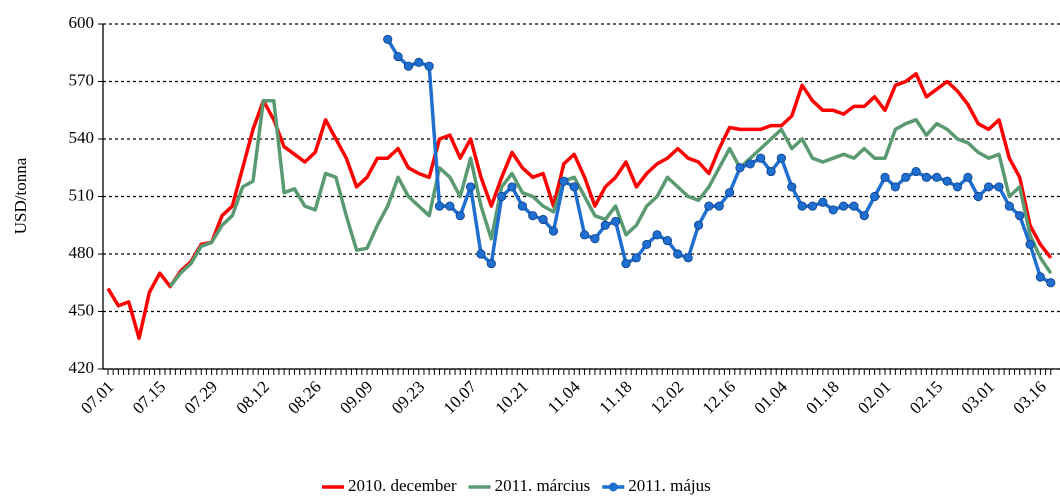  Describe the element at coordinates (874, 397) in the screenshot. I see `x-tick-label: 02.01` at that location.